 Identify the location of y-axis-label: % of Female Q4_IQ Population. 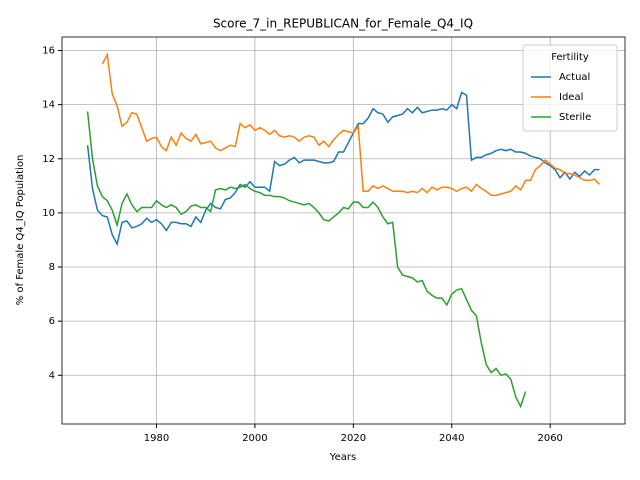
(20, 230).